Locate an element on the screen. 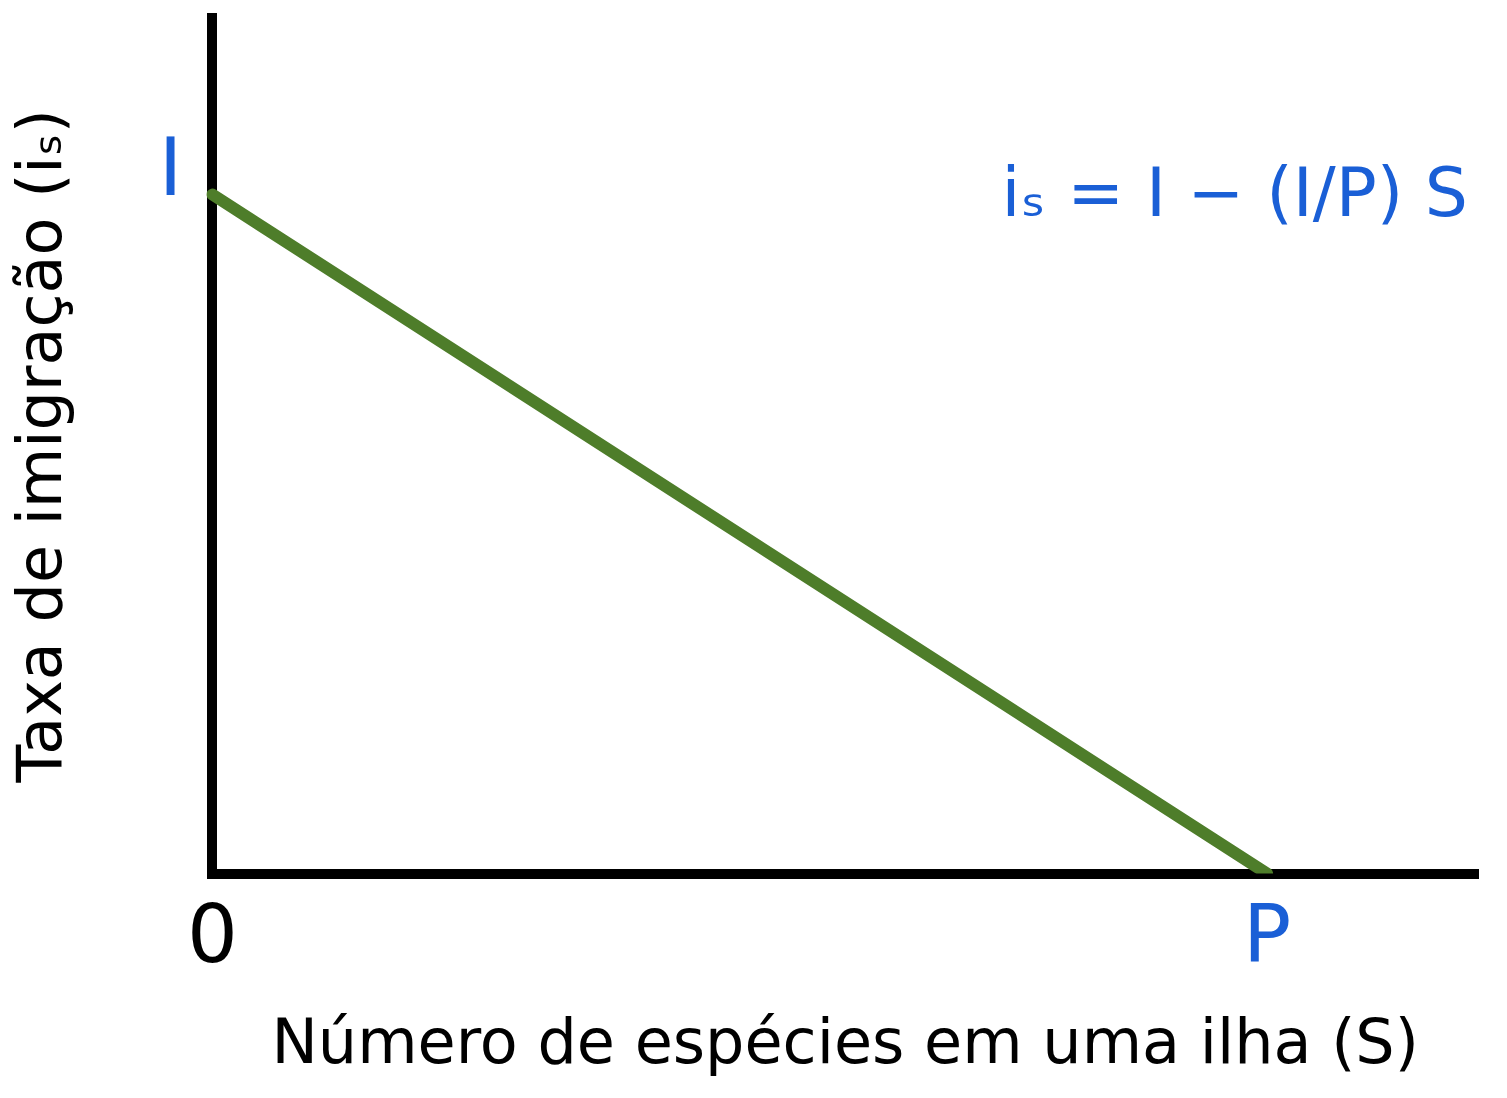 This screenshot has height=1098, width=1507. annotation: I is located at coordinates (170, 168).